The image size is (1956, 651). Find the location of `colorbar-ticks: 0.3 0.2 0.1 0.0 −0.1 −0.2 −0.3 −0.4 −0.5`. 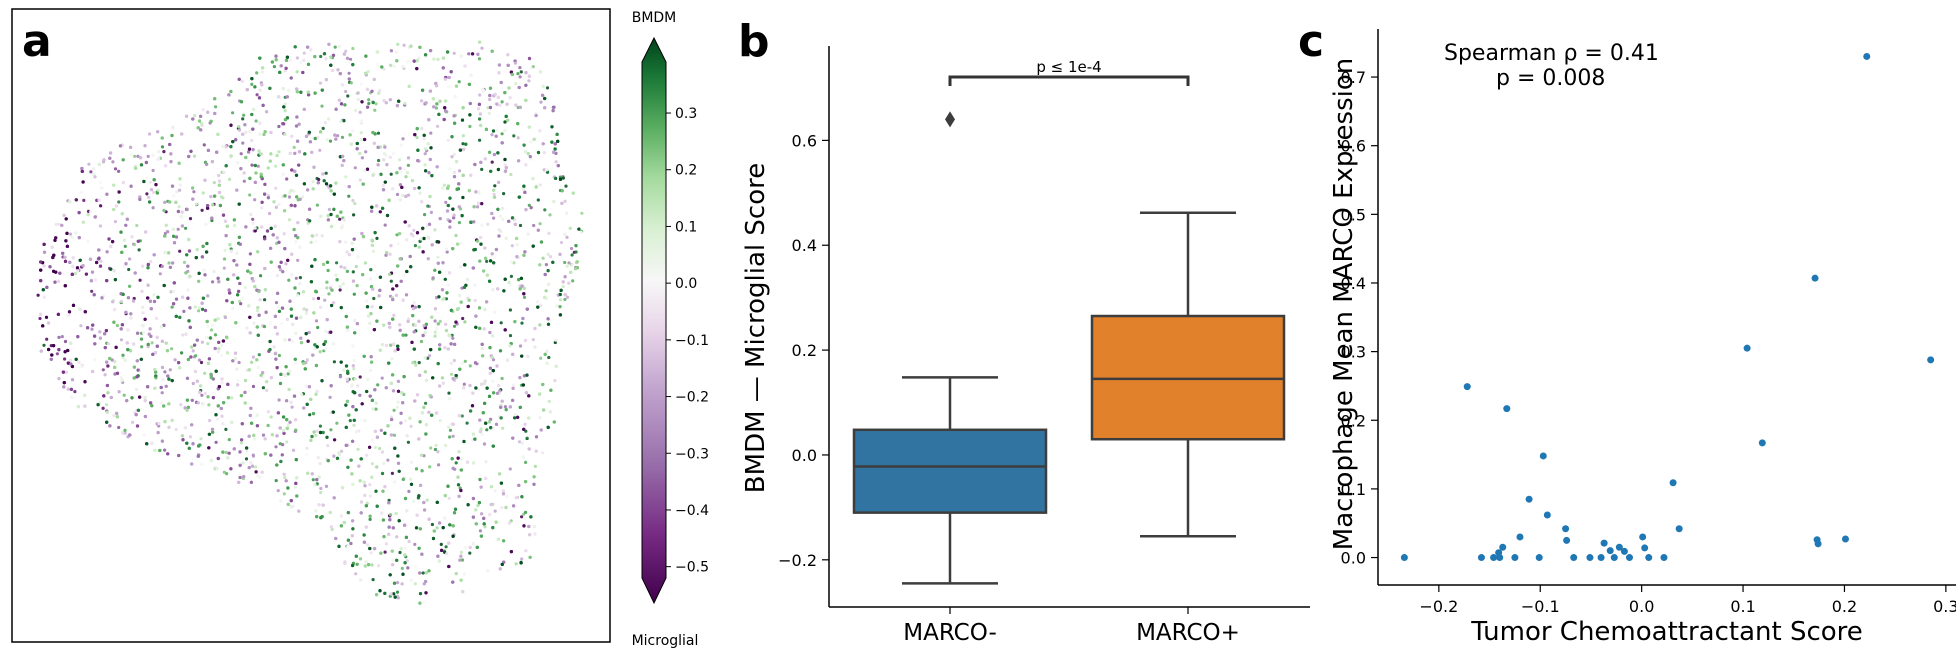

colorbar-ticks: 0.3 0.2 0.1 0.0 −0.1 −0.2 −0.3 −0.4 −0.5 is located at coordinates (687, 341).